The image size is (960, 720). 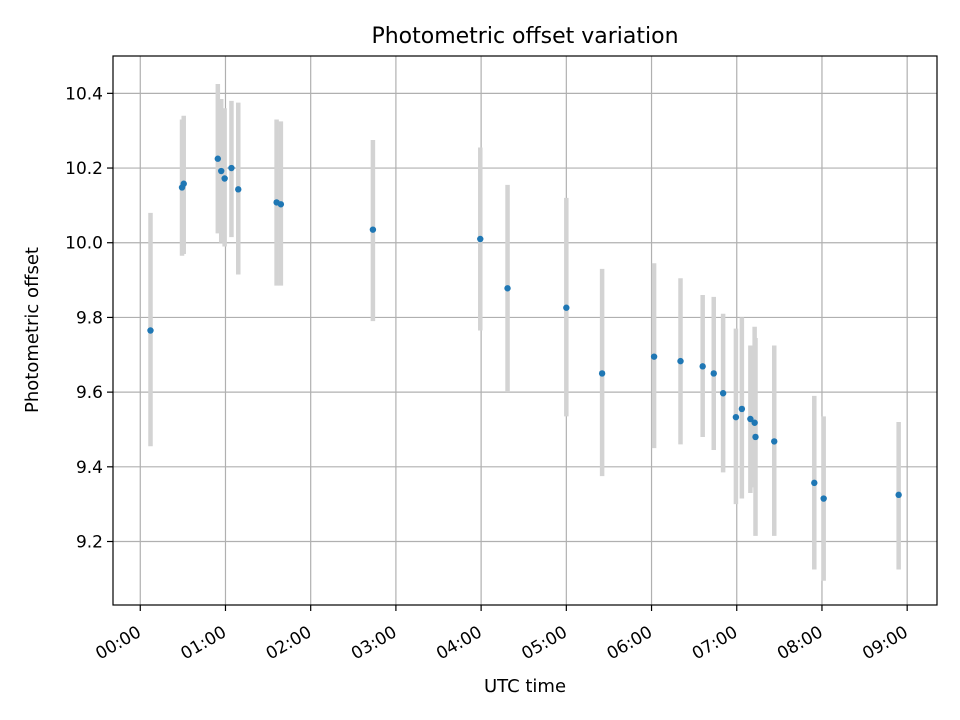 I want to click on y-axis-label: Photometric offset, so click(x=32, y=330).